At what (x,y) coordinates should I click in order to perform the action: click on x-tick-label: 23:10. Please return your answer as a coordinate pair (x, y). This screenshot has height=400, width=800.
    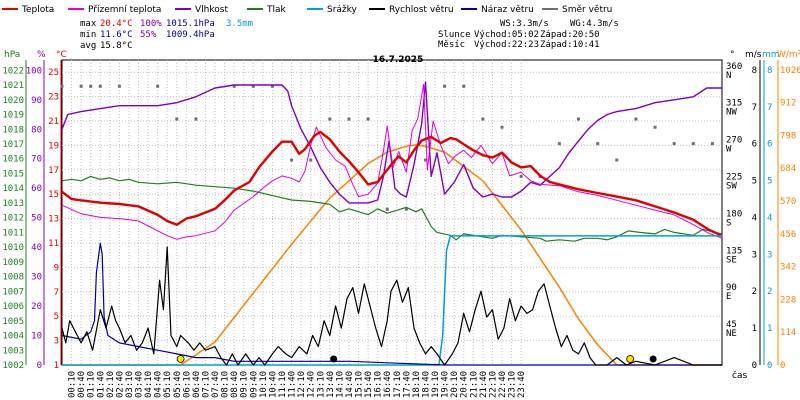
    Looking at the image, I should click on (513, 384).